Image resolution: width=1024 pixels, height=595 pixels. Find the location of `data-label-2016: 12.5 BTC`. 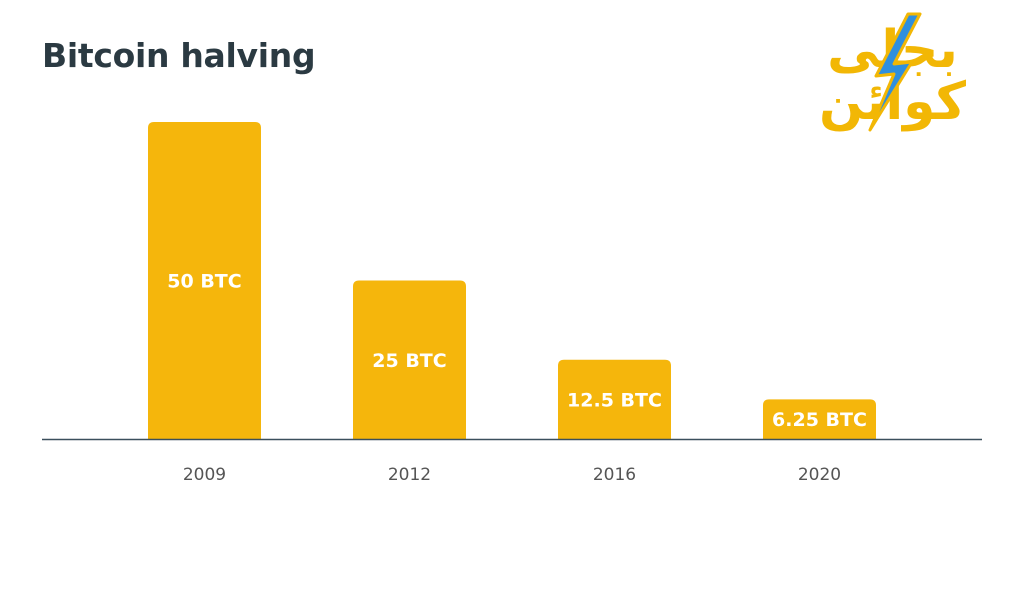

data-label-2016: 12.5 BTC is located at coordinates (614, 400).